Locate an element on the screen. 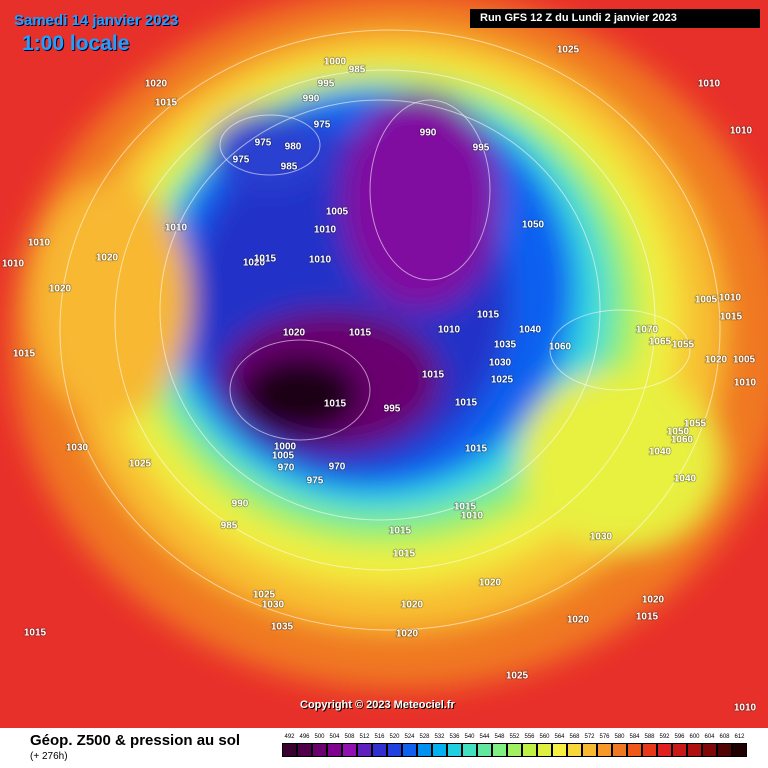 The image size is (768, 768). scale-step: 524 is located at coordinates (409, 745).